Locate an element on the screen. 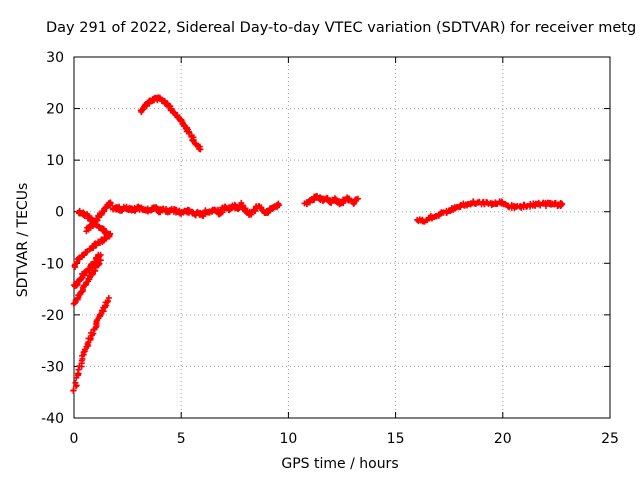 The width and height of the screenshot is (640, 480). x-tick-label: 5 is located at coordinates (181, 439).